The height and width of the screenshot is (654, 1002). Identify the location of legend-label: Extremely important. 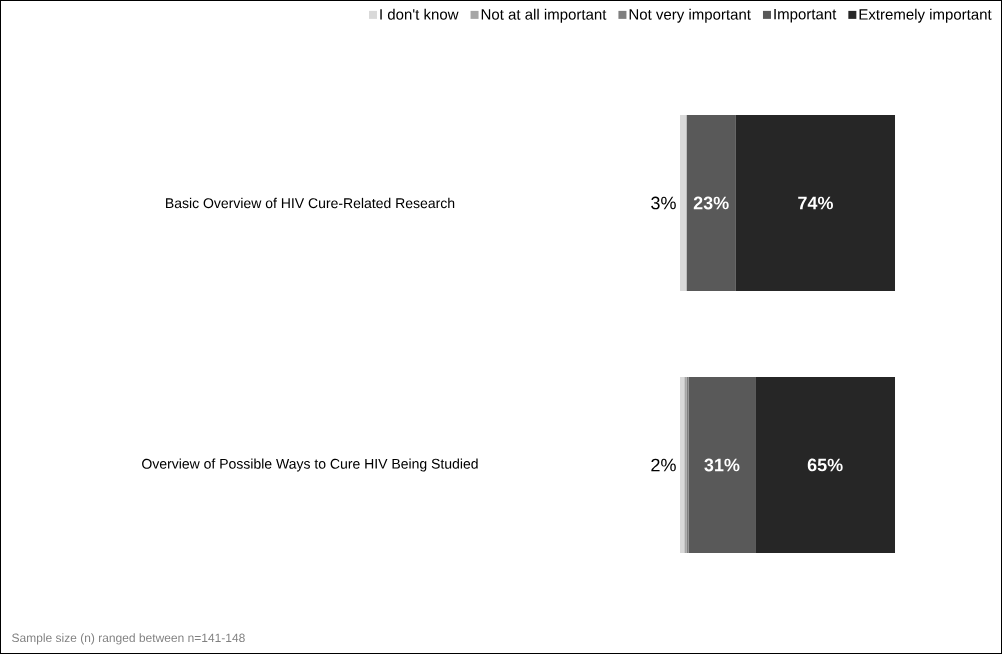
(925, 15).